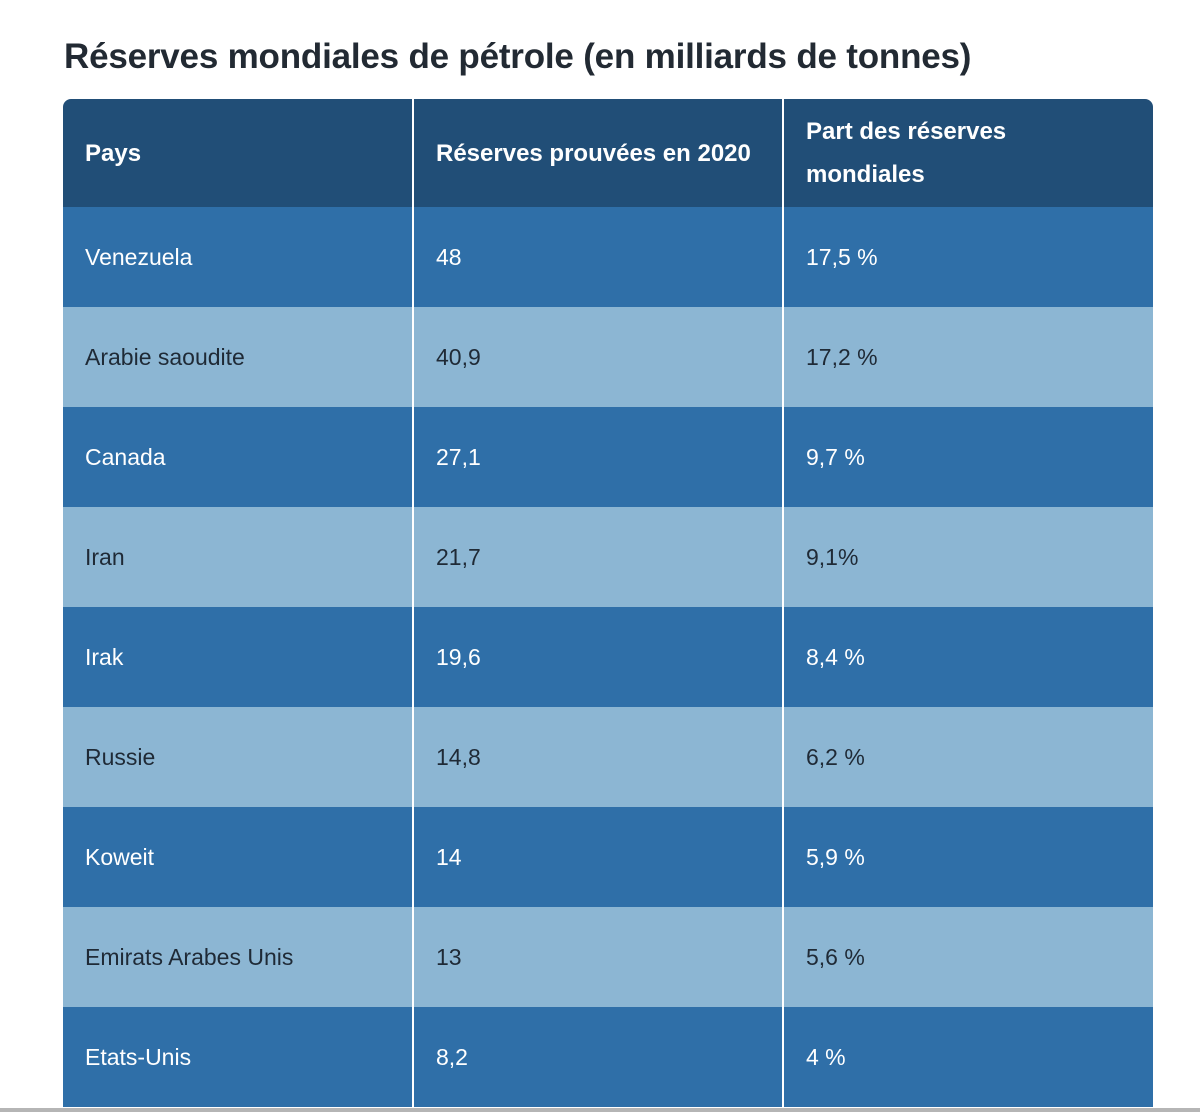 Image resolution: width=1200 pixels, height=1112 pixels. What do you see at coordinates (967, 557) in the screenshot?
I see `cell-share: 9,1%` at bounding box center [967, 557].